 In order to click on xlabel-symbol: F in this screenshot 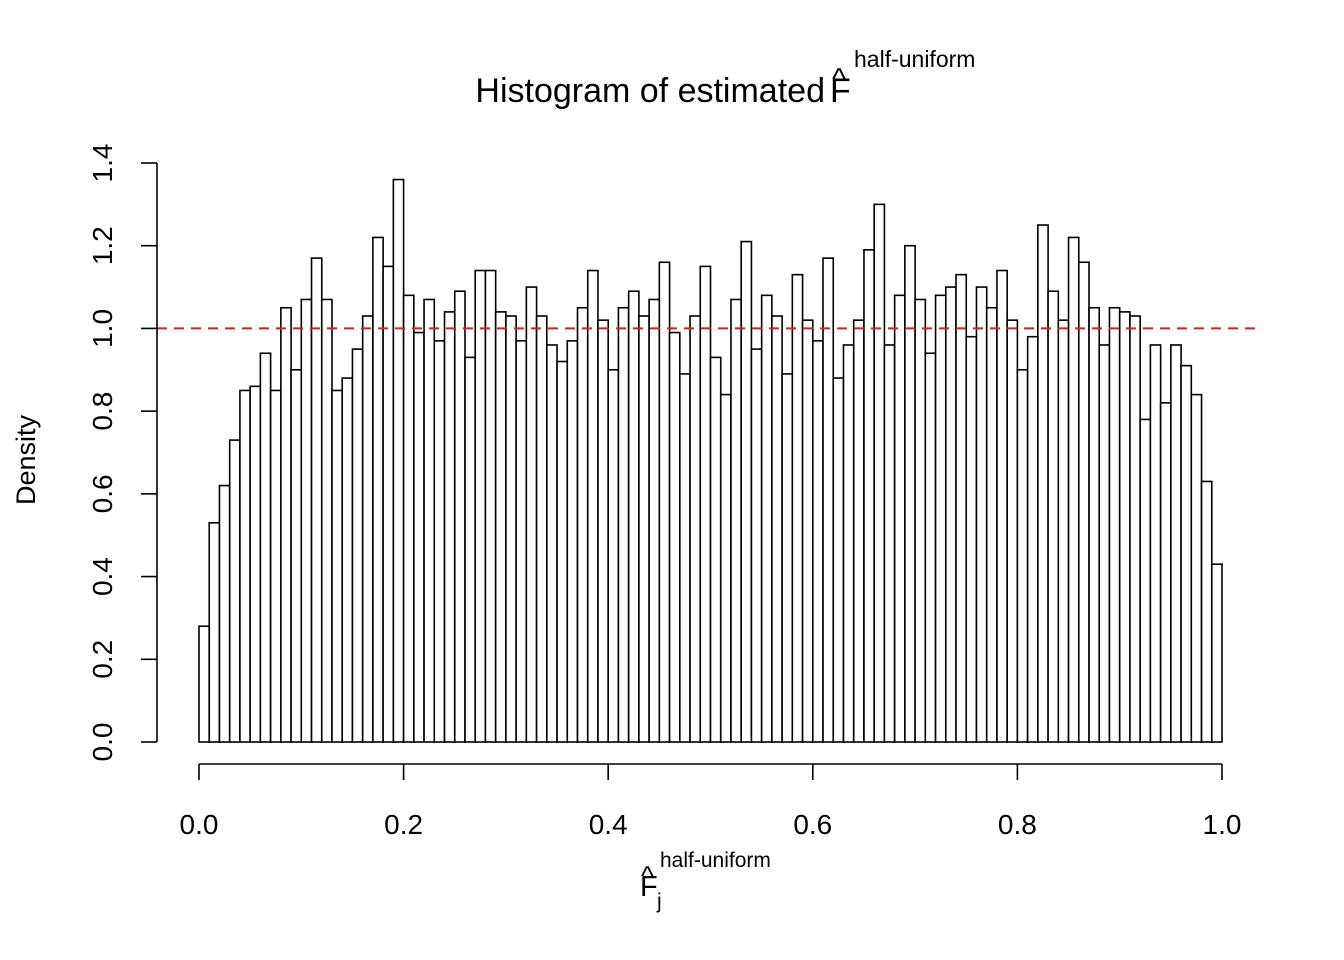, I will do `click(649, 887)`.